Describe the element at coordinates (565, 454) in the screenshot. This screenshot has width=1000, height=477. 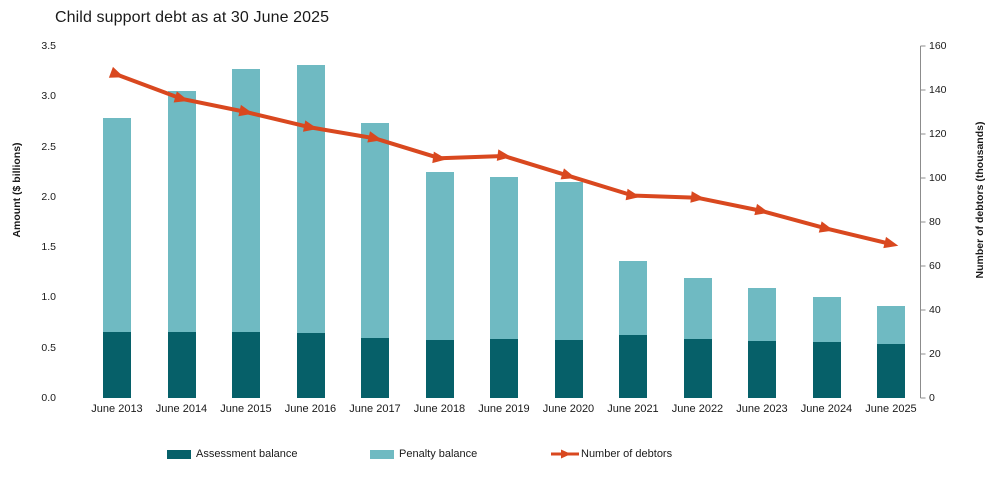
I see `debtors-line-swatch-icon` at that location.